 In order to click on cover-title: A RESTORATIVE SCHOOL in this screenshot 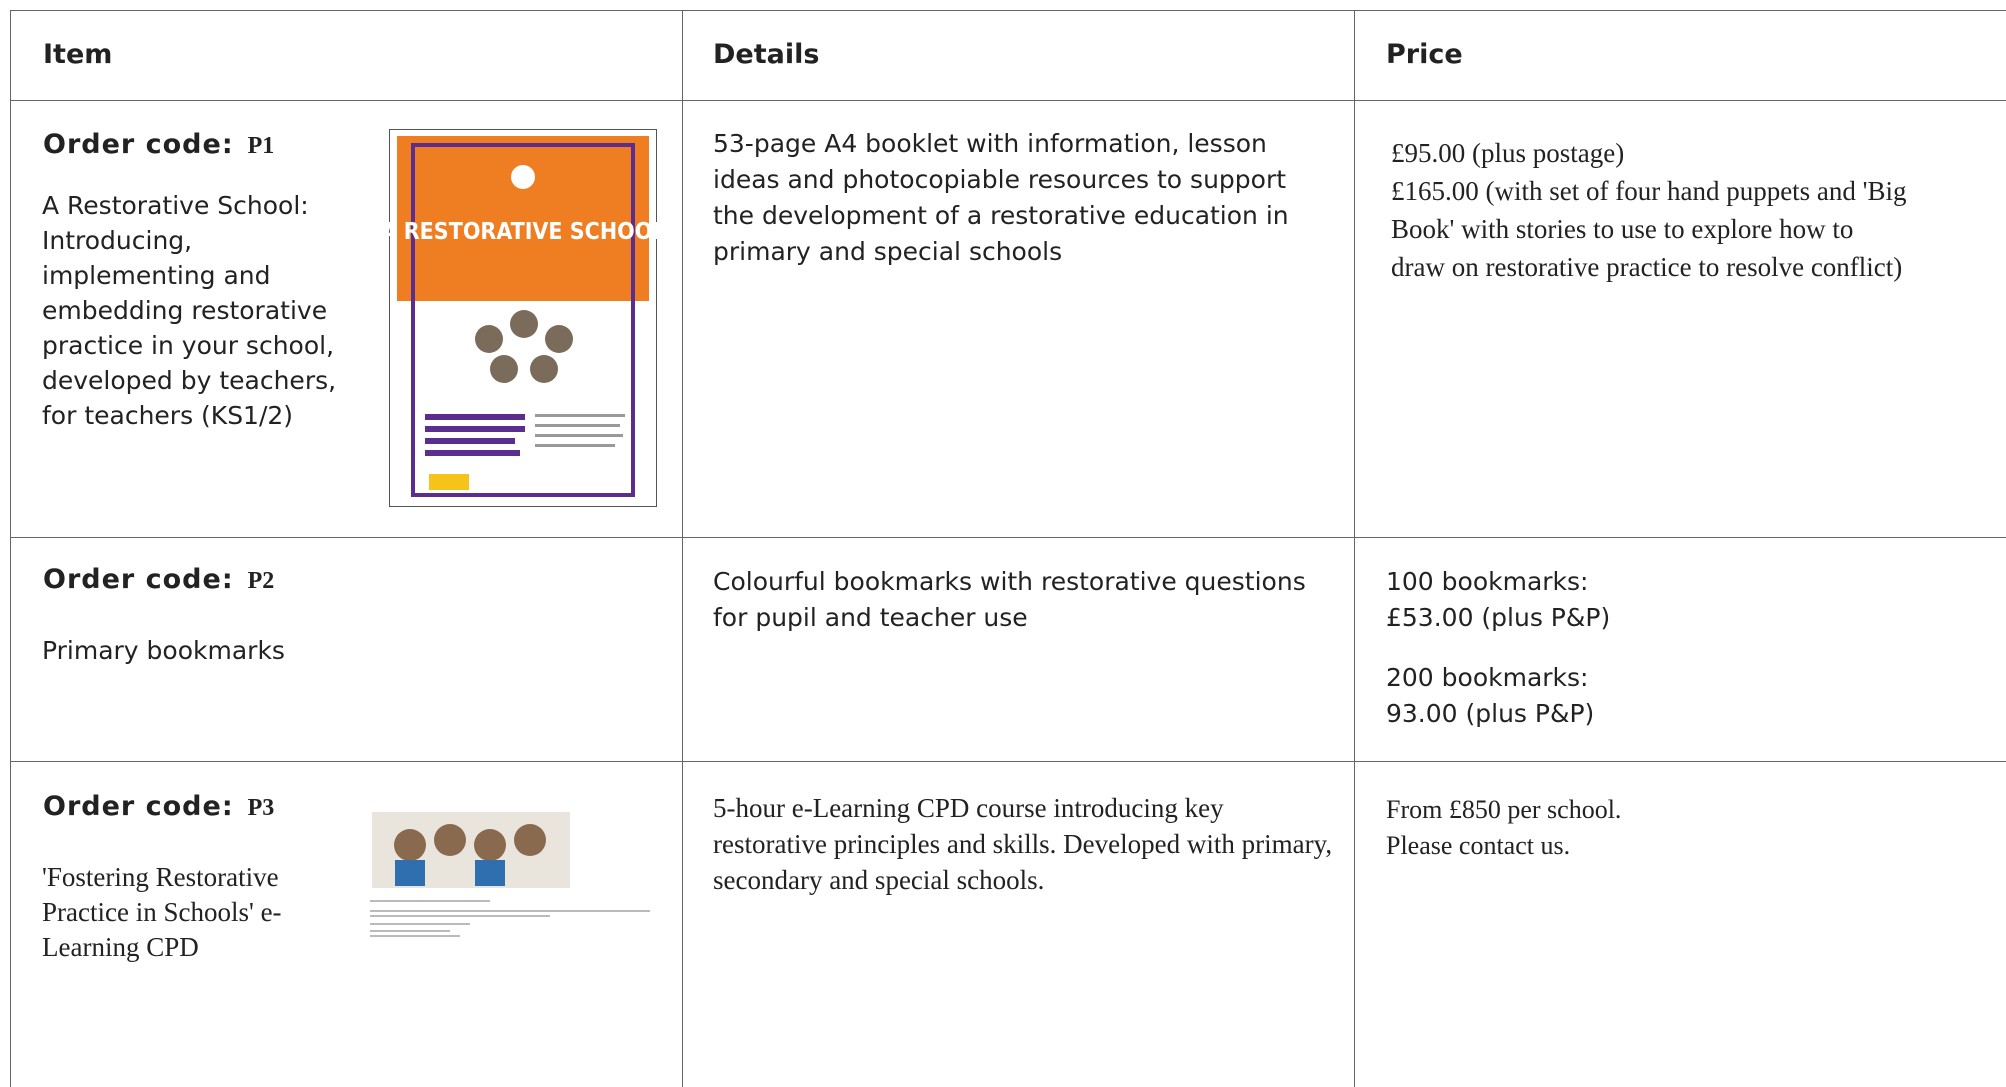, I will do `click(523, 232)`.